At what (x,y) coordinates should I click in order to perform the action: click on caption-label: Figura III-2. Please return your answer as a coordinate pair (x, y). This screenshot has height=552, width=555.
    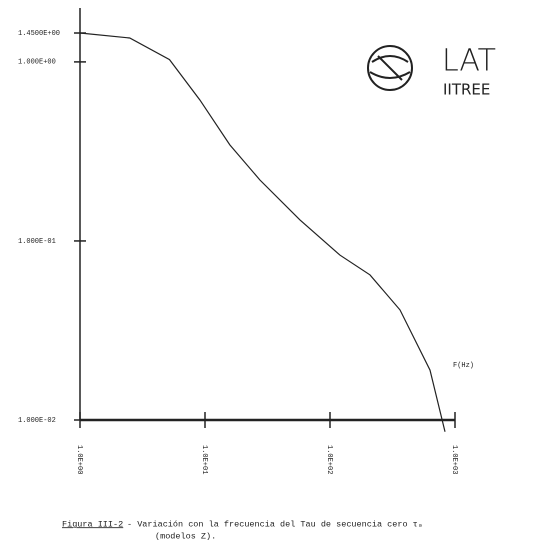
    Looking at the image, I should click on (92, 524).